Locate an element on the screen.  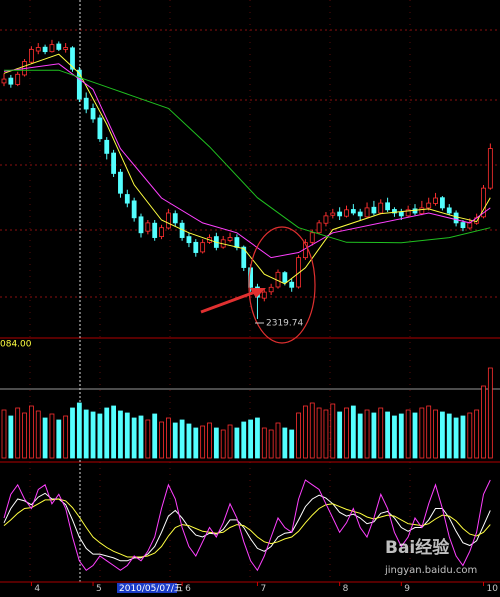
x-axis-band is located at coordinates (250, 587).